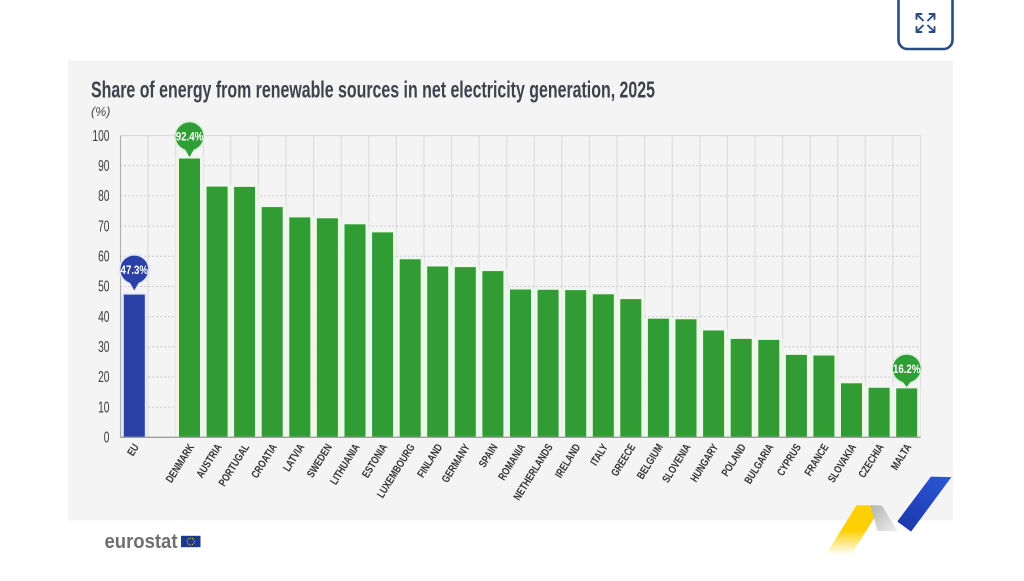 The height and width of the screenshot is (581, 1024). What do you see at coordinates (104, 377) in the screenshot?
I see `svg-text: 20` at bounding box center [104, 377].